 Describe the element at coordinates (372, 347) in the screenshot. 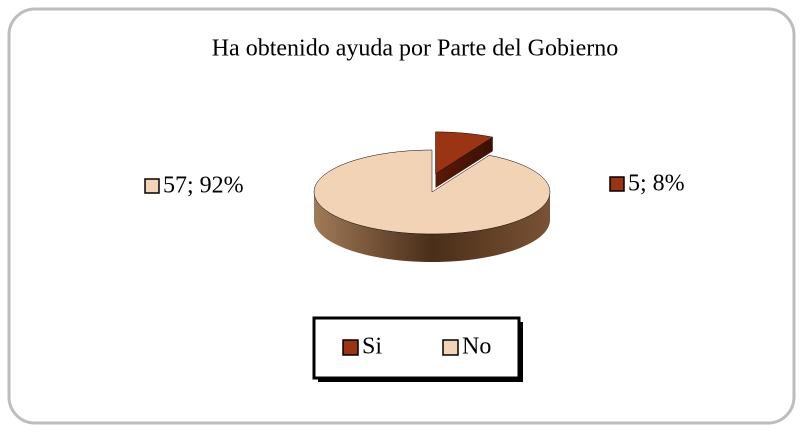

I see `legend-label: Si` at that location.